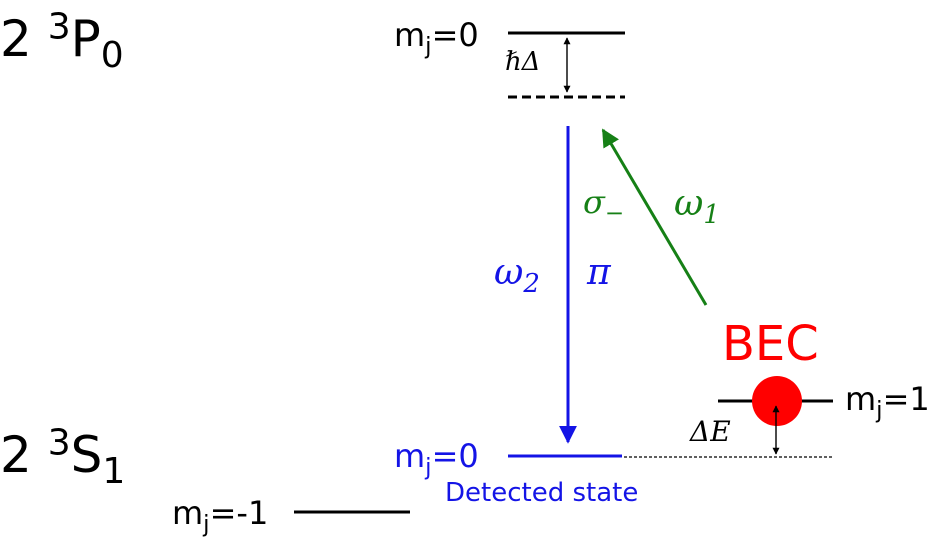  What do you see at coordinates (436, 38) in the screenshot?
I see `p0-level-label: mj=0` at bounding box center [436, 38].